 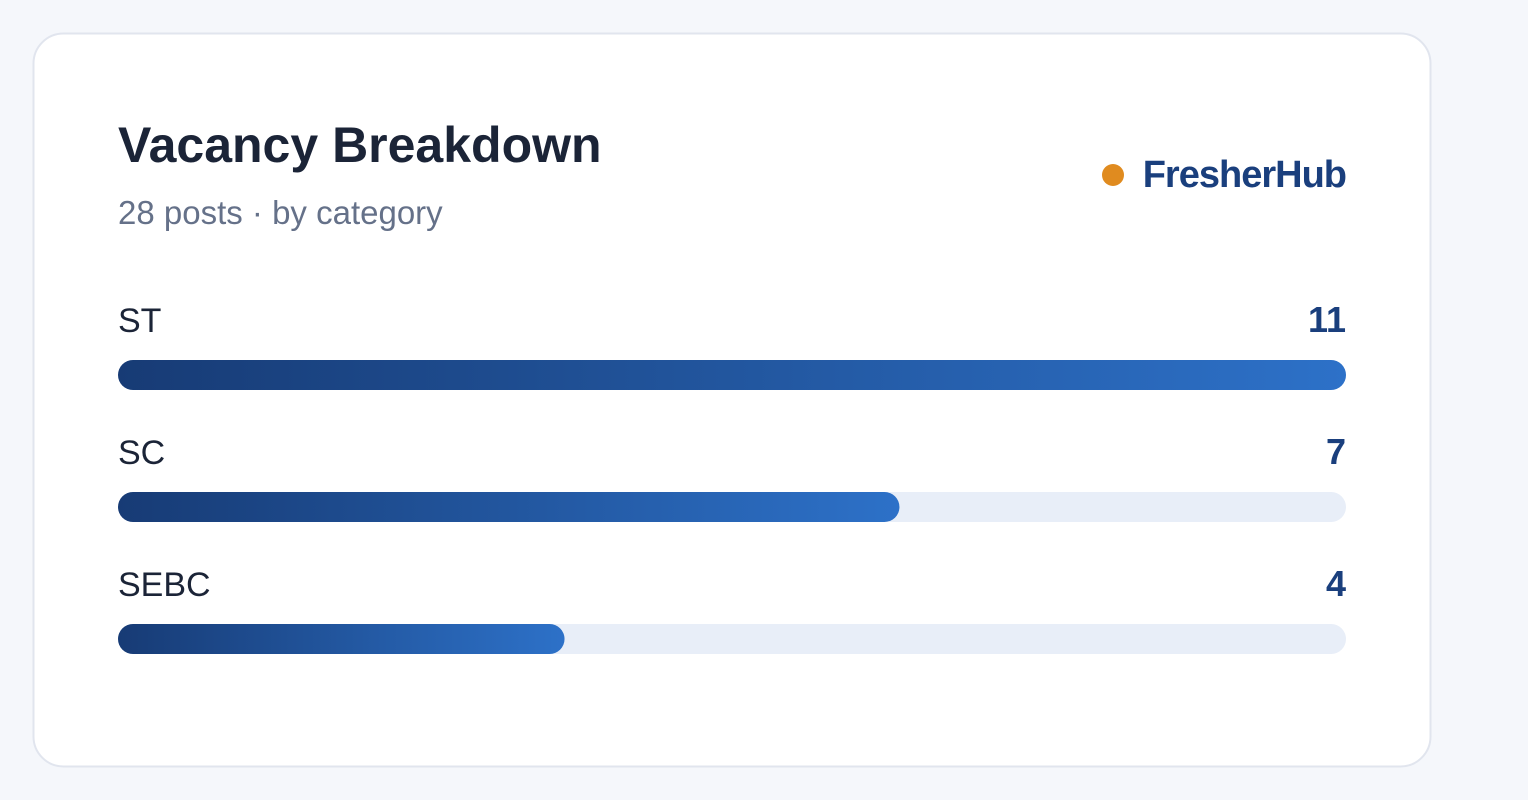 What do you see at coordinates (1244, 175) in the screenshot?
I see `brand-name: FresherHub` at bounding box center [1244, 175].